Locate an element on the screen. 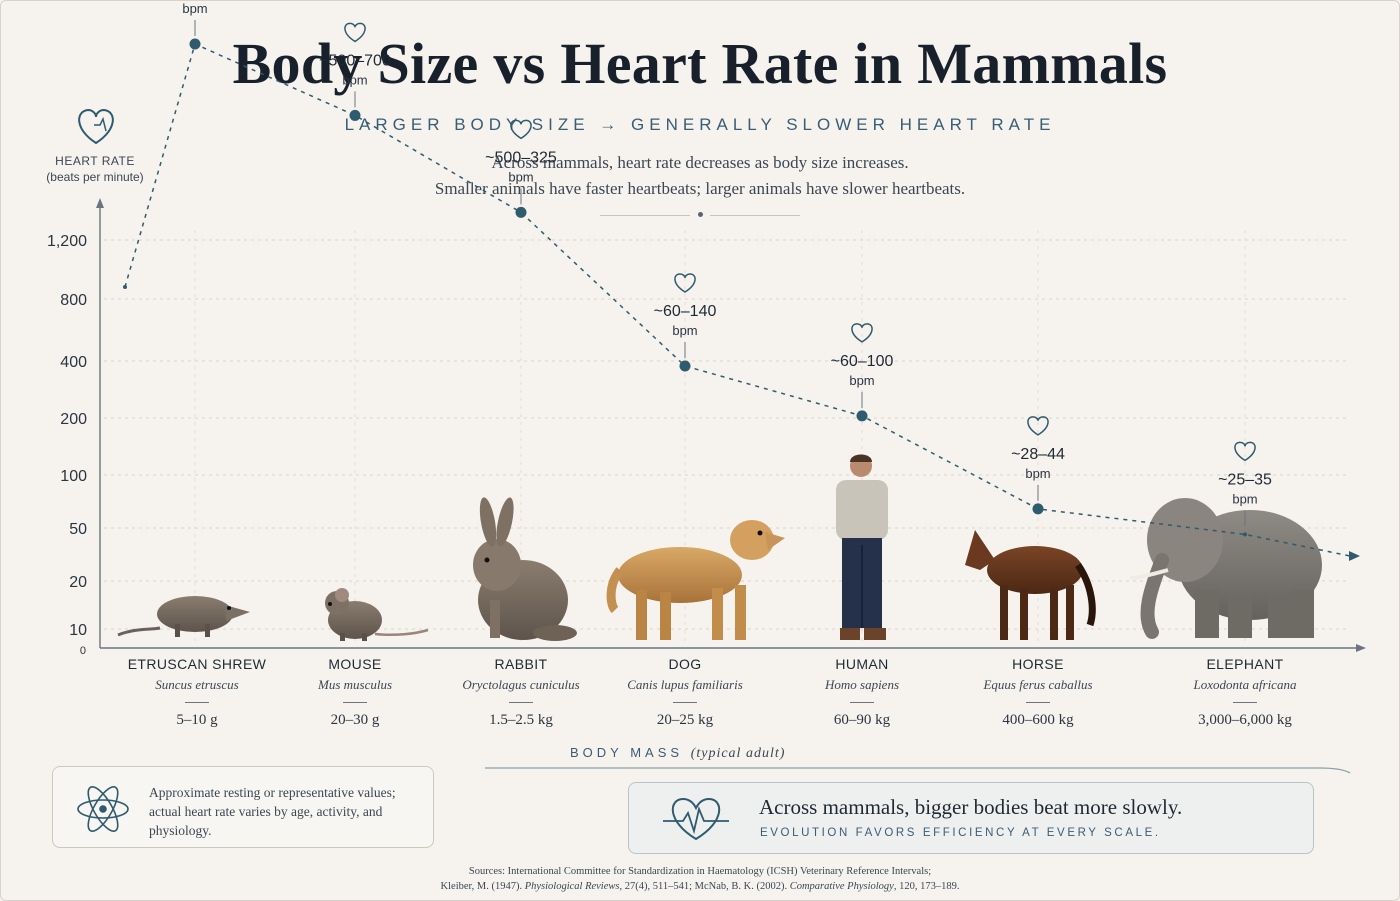 The image size is (1400, 901). x-axis-title: BODY MASS (typical adult) is located at coordinates (677, 753).